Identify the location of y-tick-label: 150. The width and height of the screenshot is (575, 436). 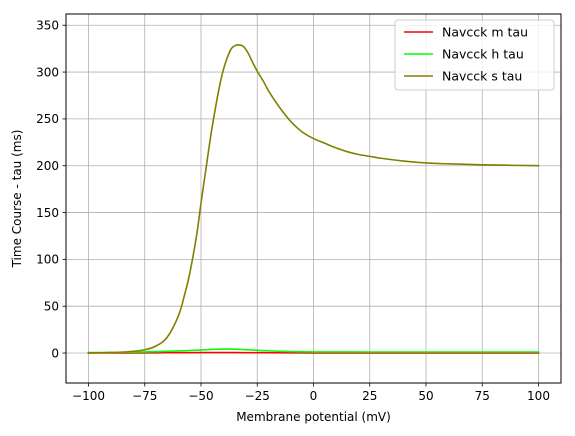
(47, 213).